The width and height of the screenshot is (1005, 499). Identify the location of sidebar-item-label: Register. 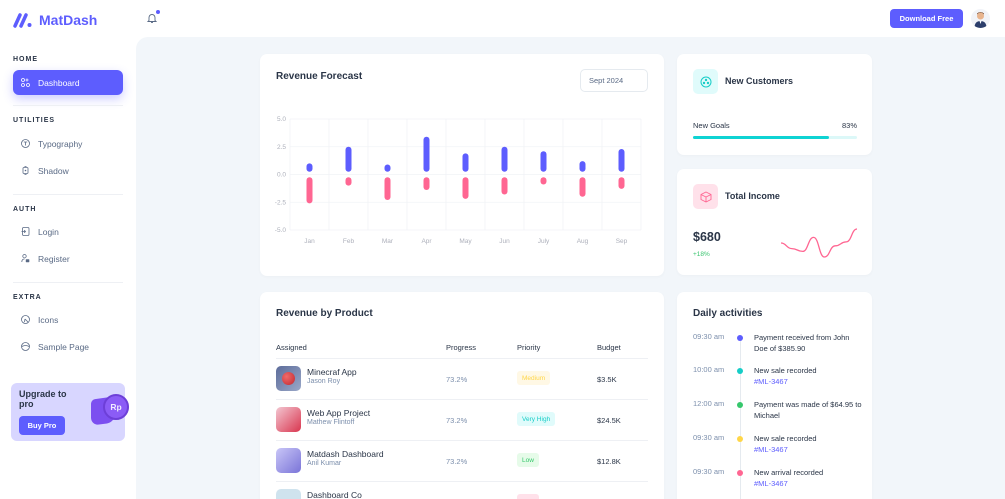
(54, 258).